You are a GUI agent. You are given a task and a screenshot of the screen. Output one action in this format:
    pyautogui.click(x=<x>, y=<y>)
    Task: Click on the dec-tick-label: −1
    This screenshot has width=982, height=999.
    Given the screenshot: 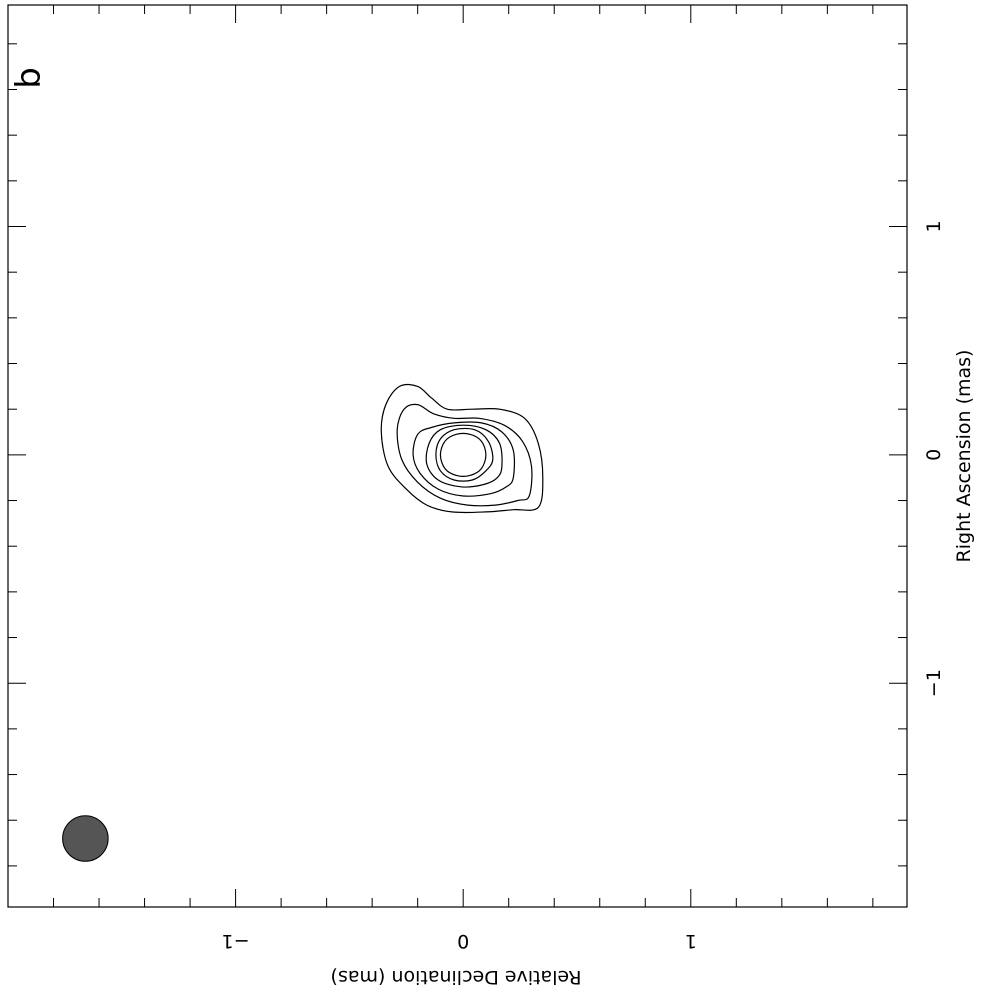 What is the action you would take?
    pyautogui.click(x=236, y=941)
    